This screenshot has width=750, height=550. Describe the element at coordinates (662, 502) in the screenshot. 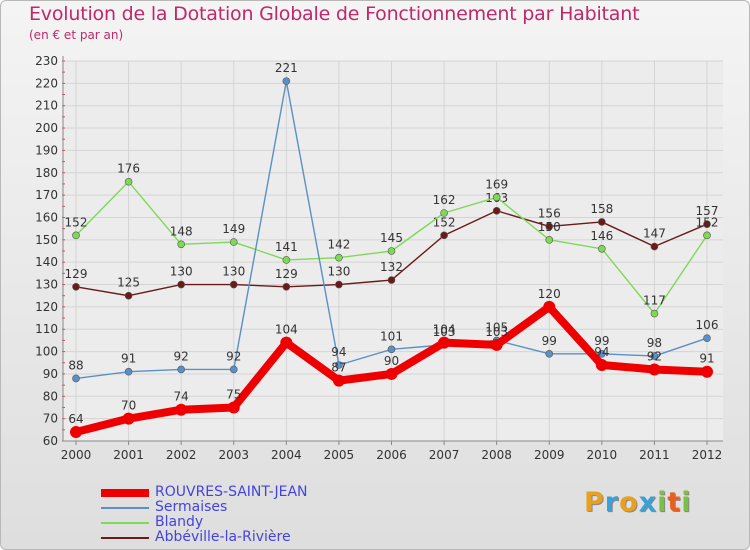

I see `logo-letter: i` at that location.